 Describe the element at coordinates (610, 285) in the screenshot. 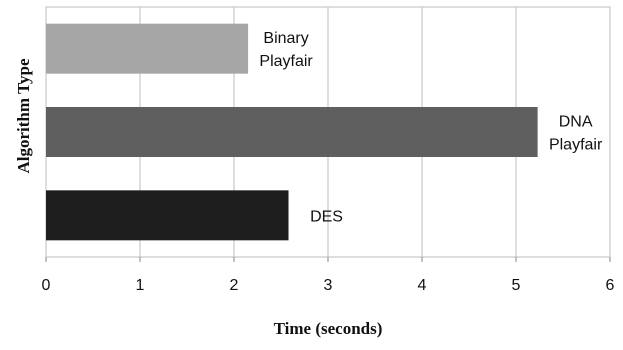

I see `x-tick-label: 6` at that location.